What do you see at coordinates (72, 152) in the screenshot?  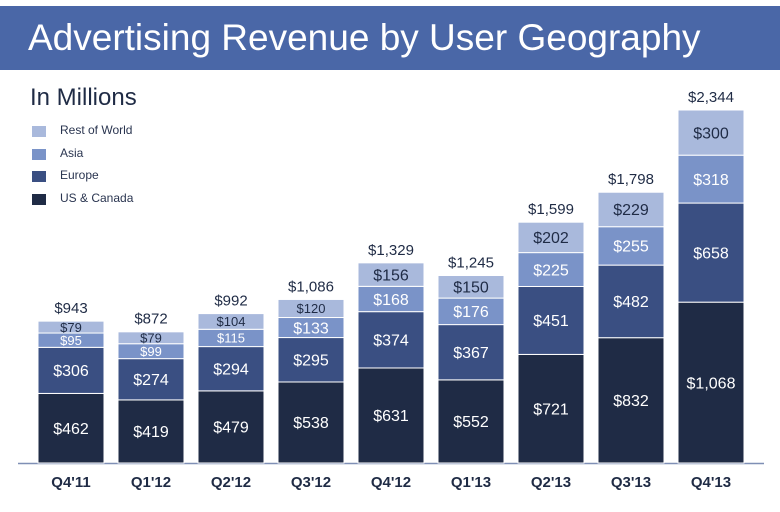 I see `legend-label-asia: Asia` at bounding box center [72, 152].